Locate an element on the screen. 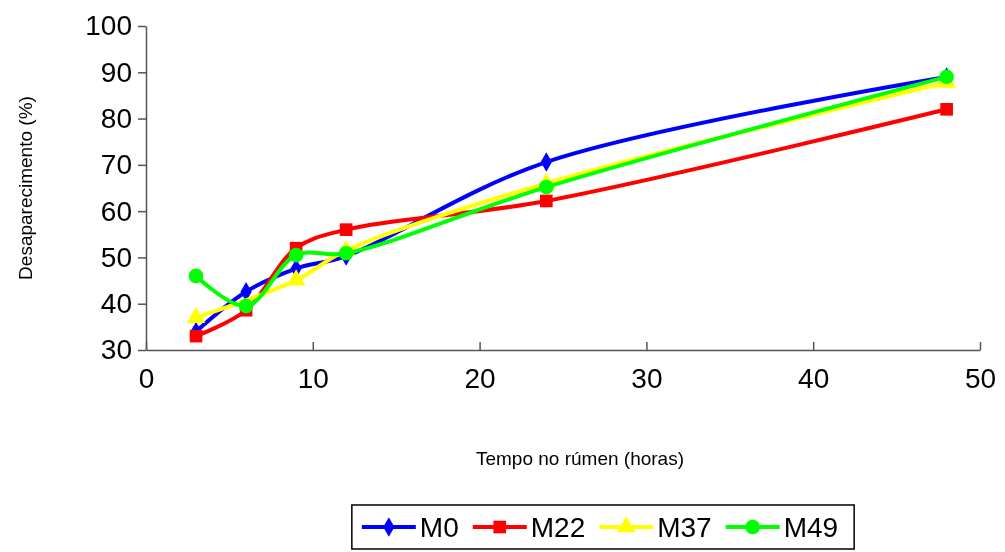 The width and height of the screenshot is (1005, 552). x-axis-title: Tempo no rúmen (horas) is located at coordinates (580, 458).